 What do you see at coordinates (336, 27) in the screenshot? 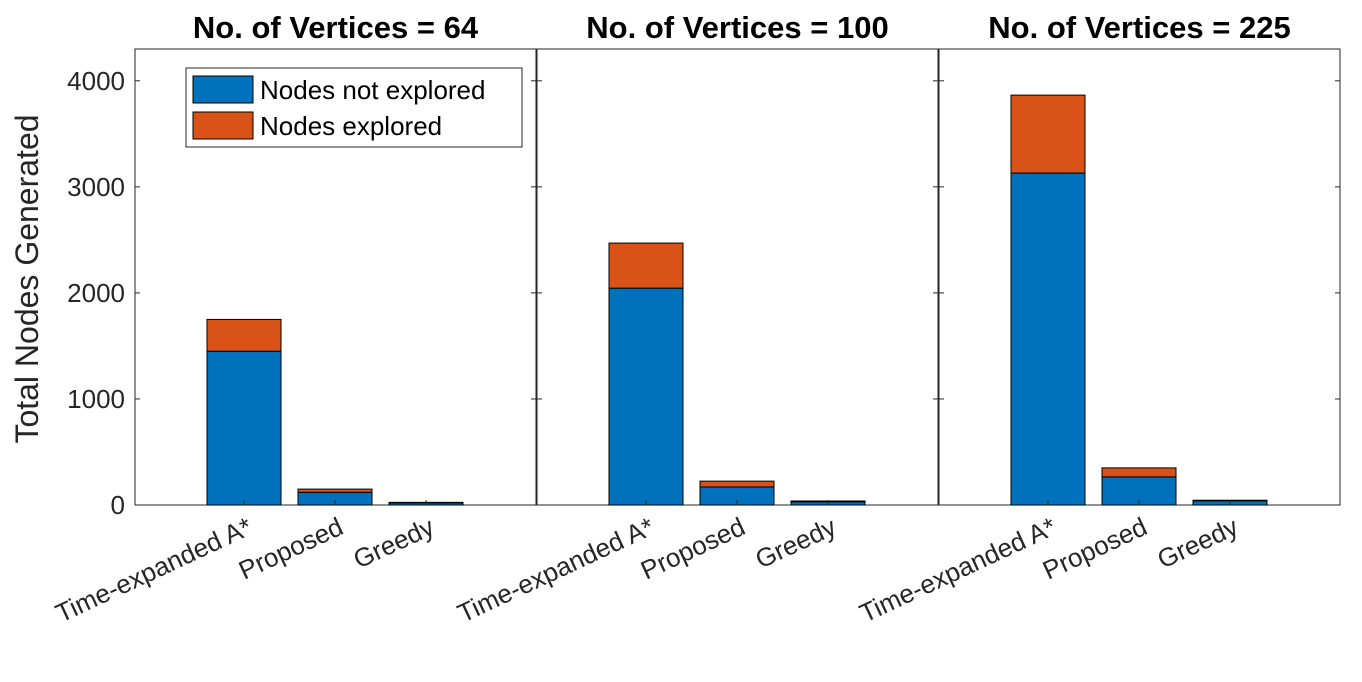
I see `panel-title: No. of Vertices = 64` at bounding box center [336, 27].